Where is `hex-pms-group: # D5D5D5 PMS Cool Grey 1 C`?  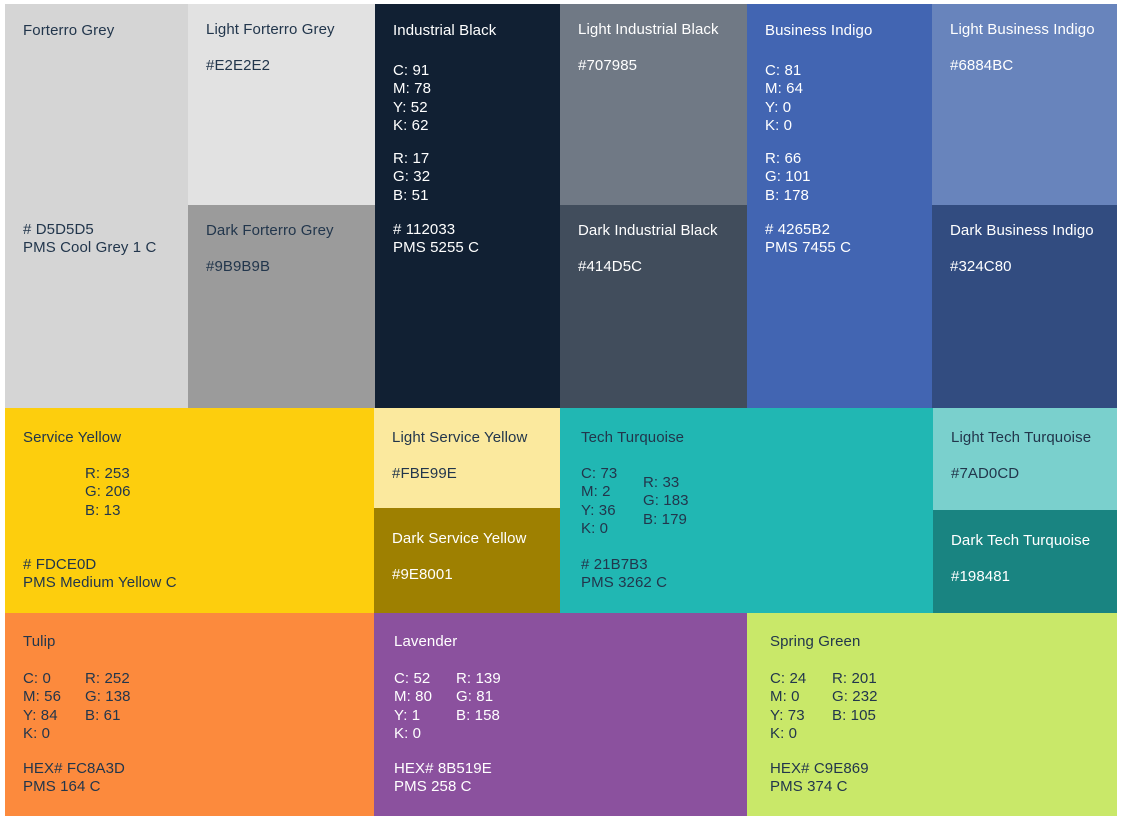
hex-pms-group: # D5D5D5 PMS Cool Grey 1 C is located at coordinates (89, 239).